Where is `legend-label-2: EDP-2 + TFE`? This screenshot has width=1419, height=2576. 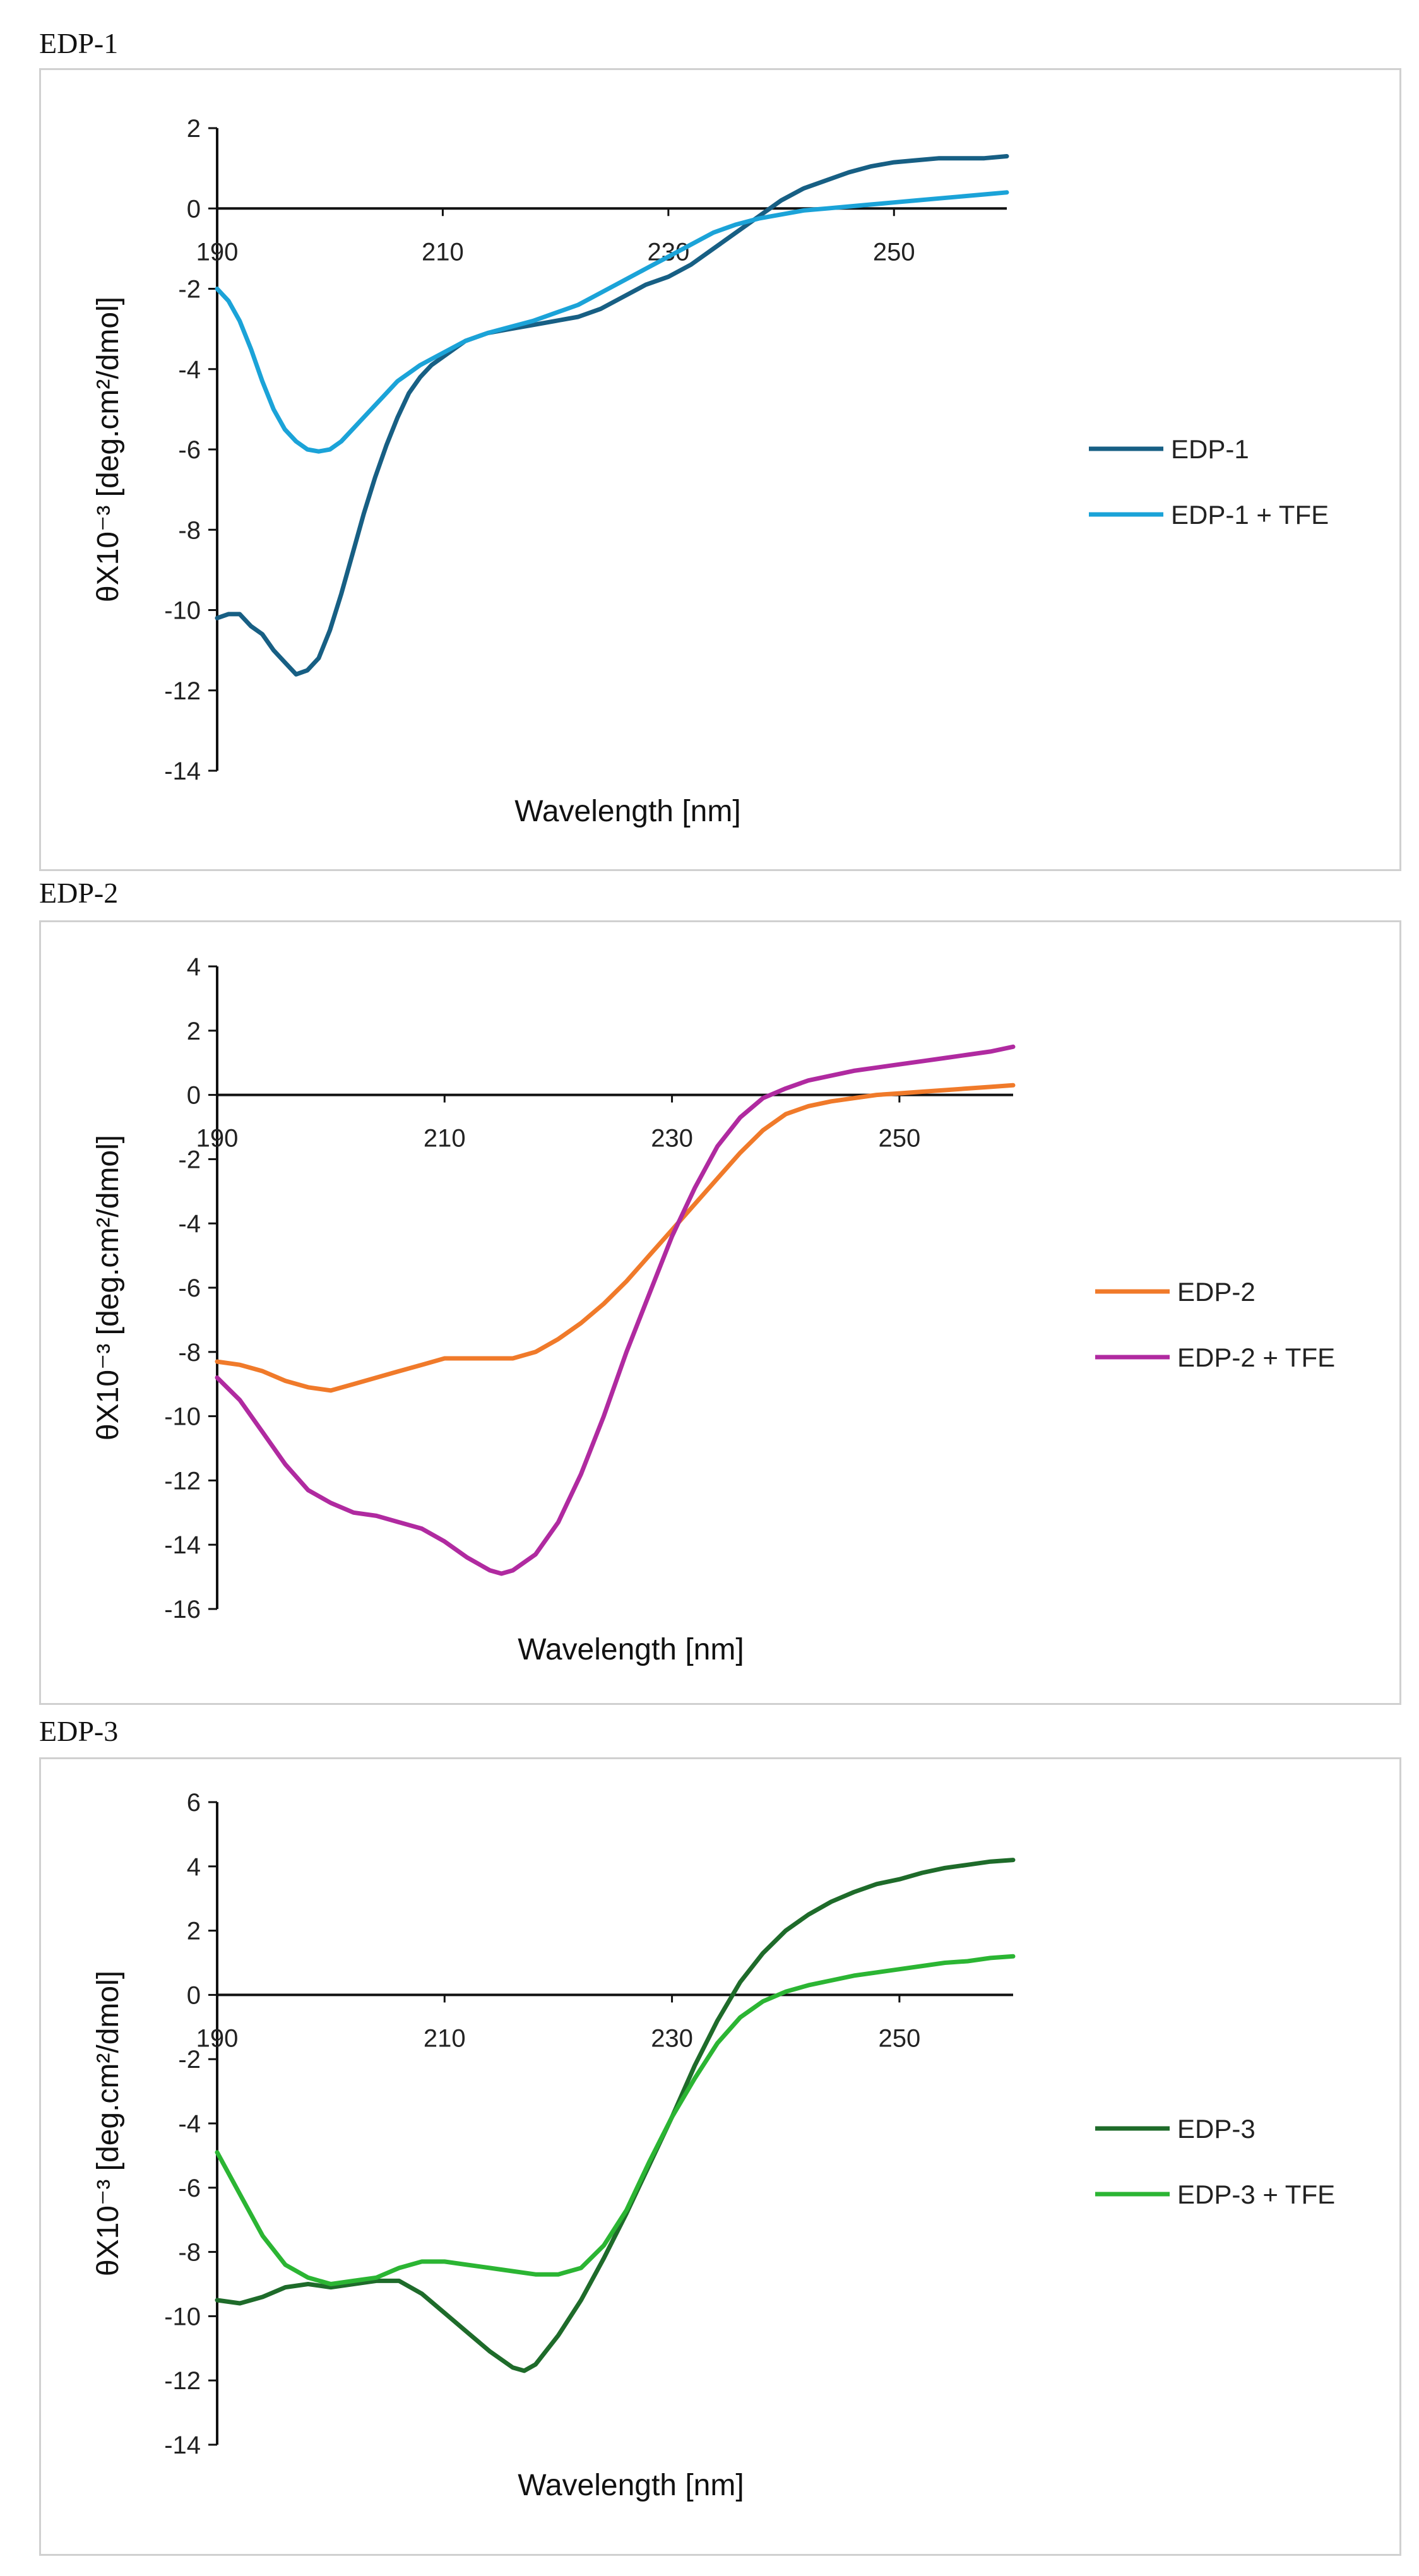
legend-label-2: EDP-2 + TFE is located at coordinates (1256, 1357).